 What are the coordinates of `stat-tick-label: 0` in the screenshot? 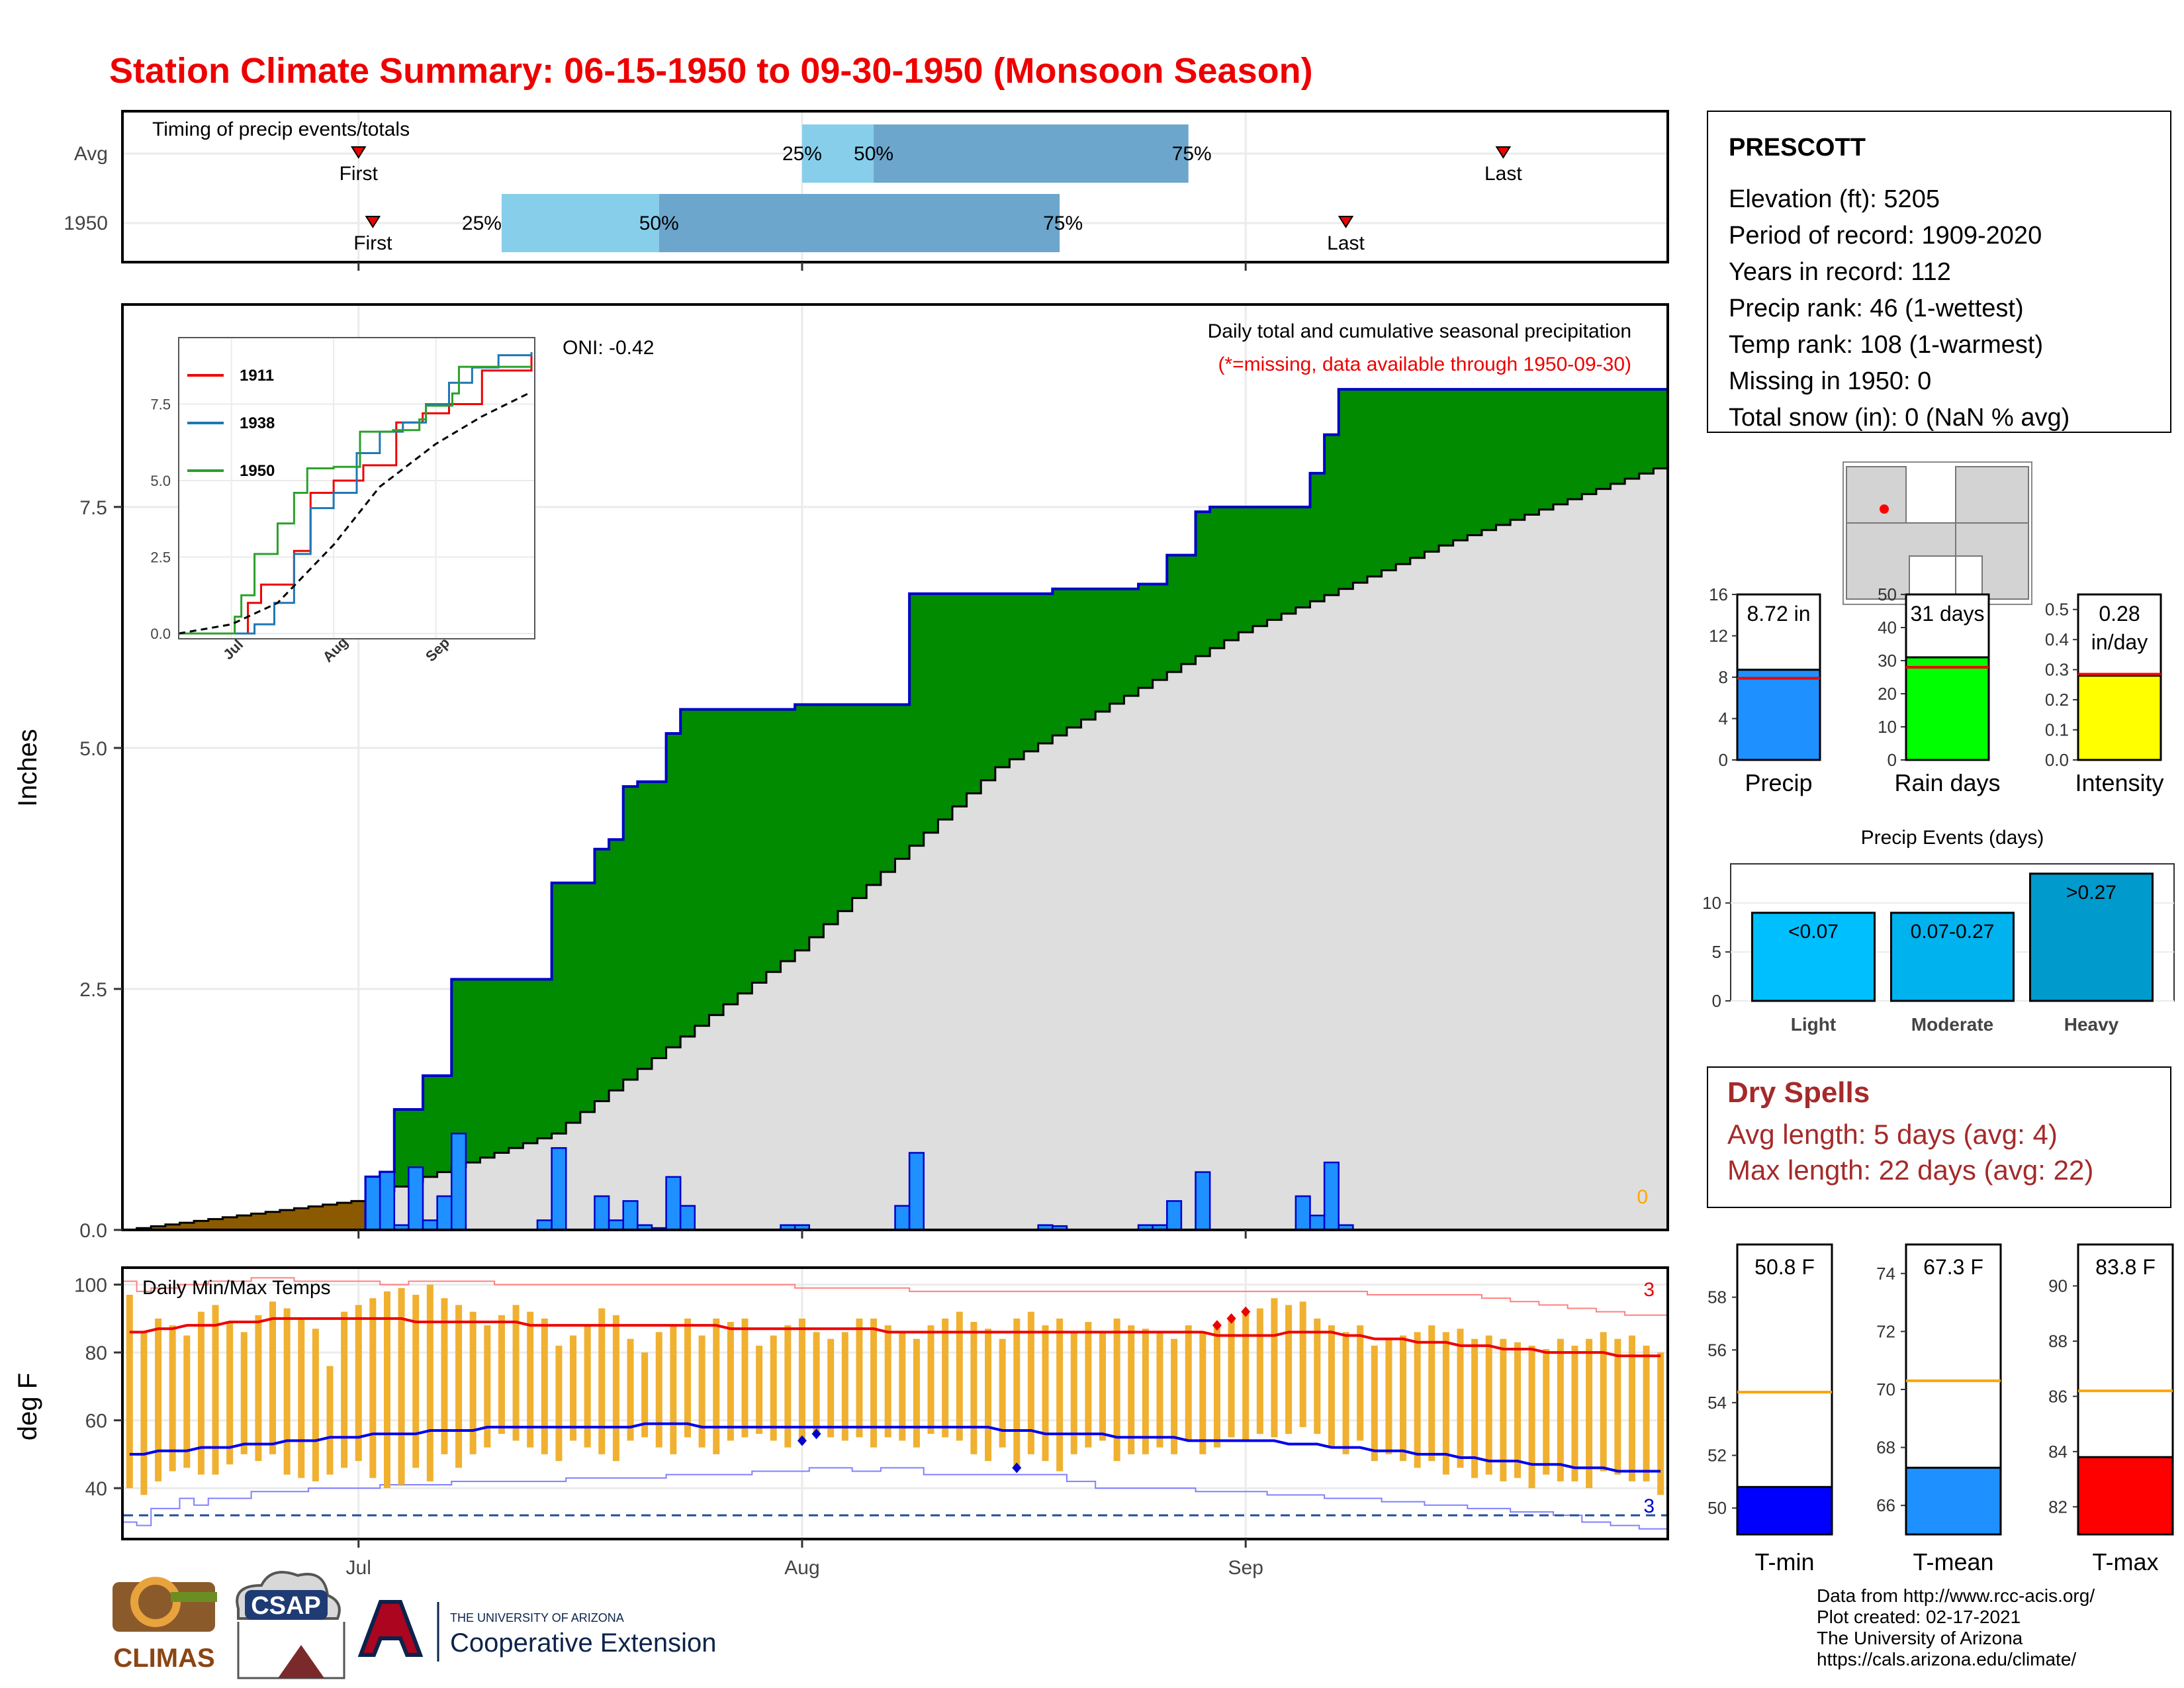 It's located at (1723, 760).